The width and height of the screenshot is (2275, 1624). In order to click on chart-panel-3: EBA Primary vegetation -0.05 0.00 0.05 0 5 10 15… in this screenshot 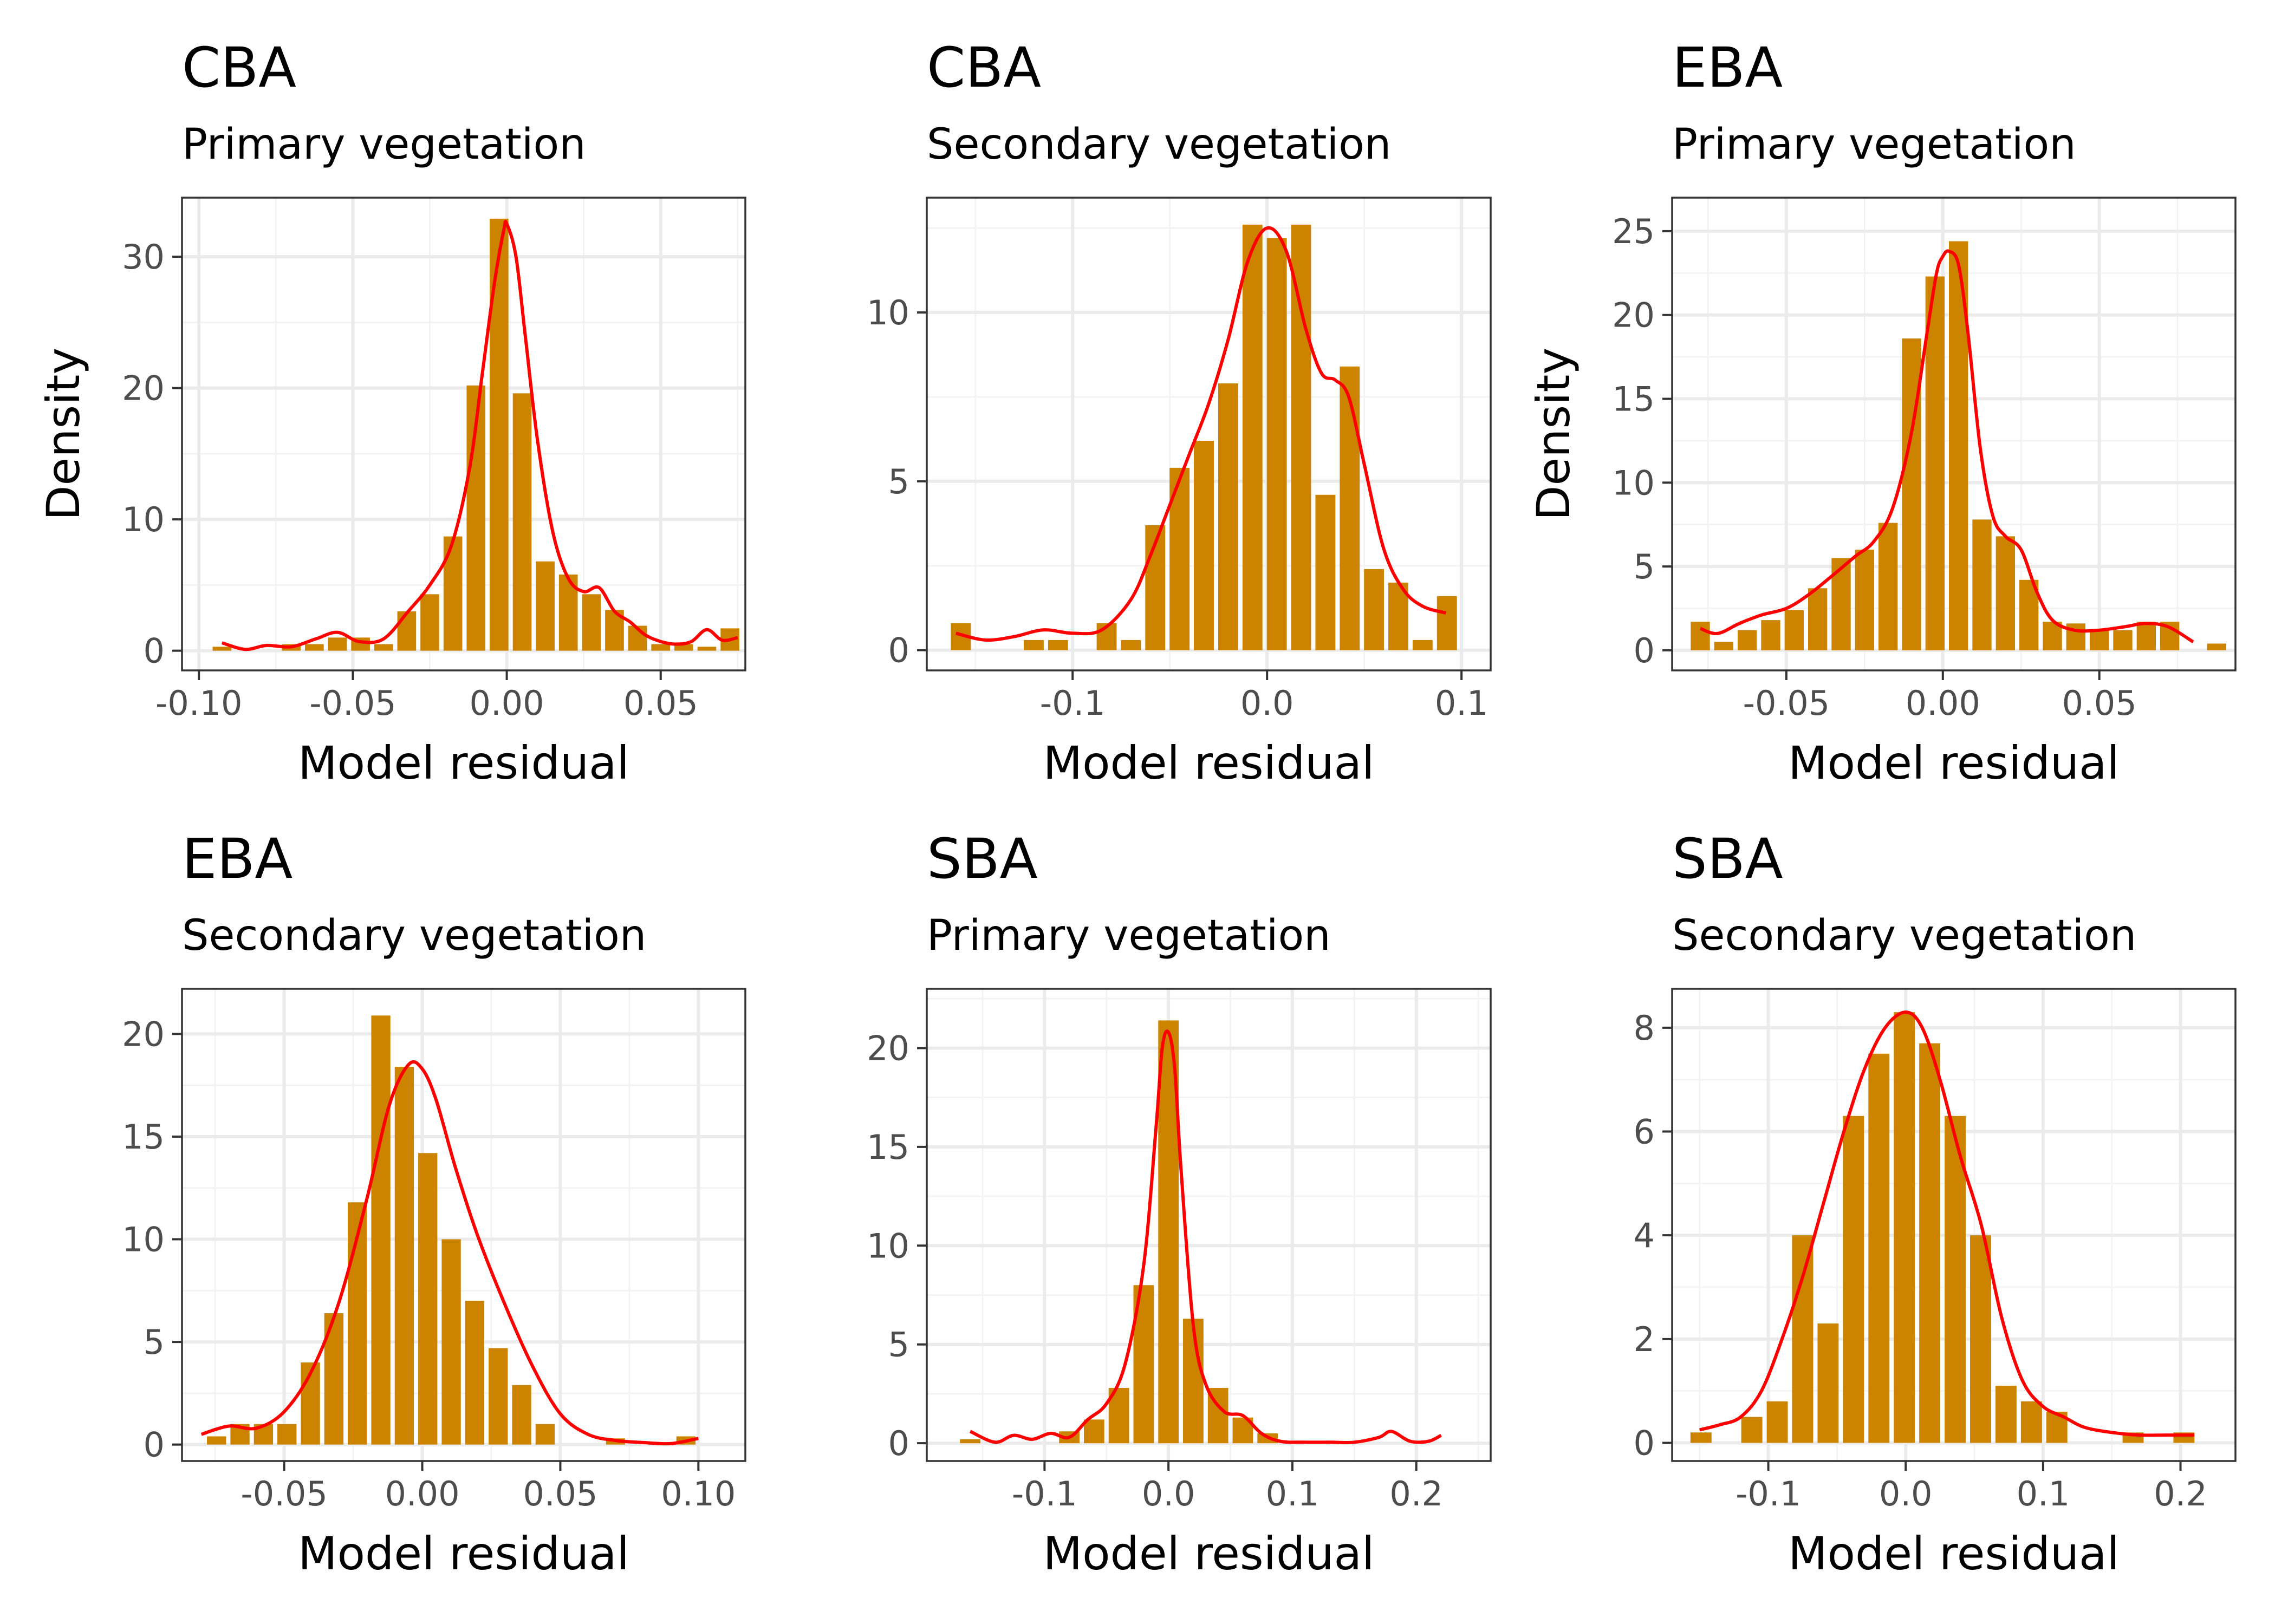, I will do `click(1882, 413)`.